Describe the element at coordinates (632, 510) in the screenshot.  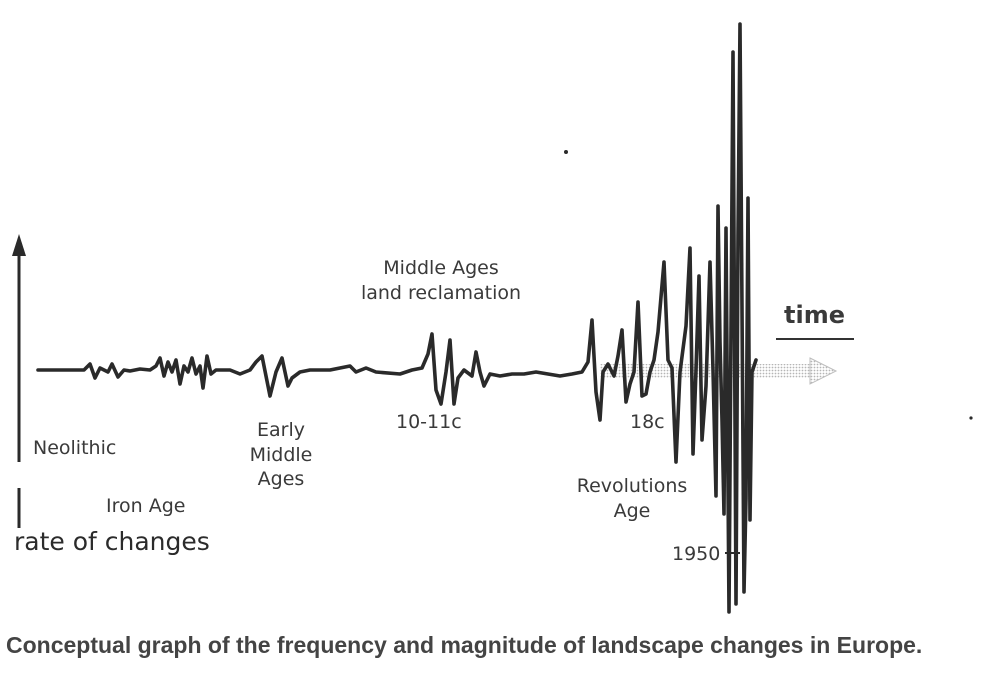
I see `label-age: Age` at that location.